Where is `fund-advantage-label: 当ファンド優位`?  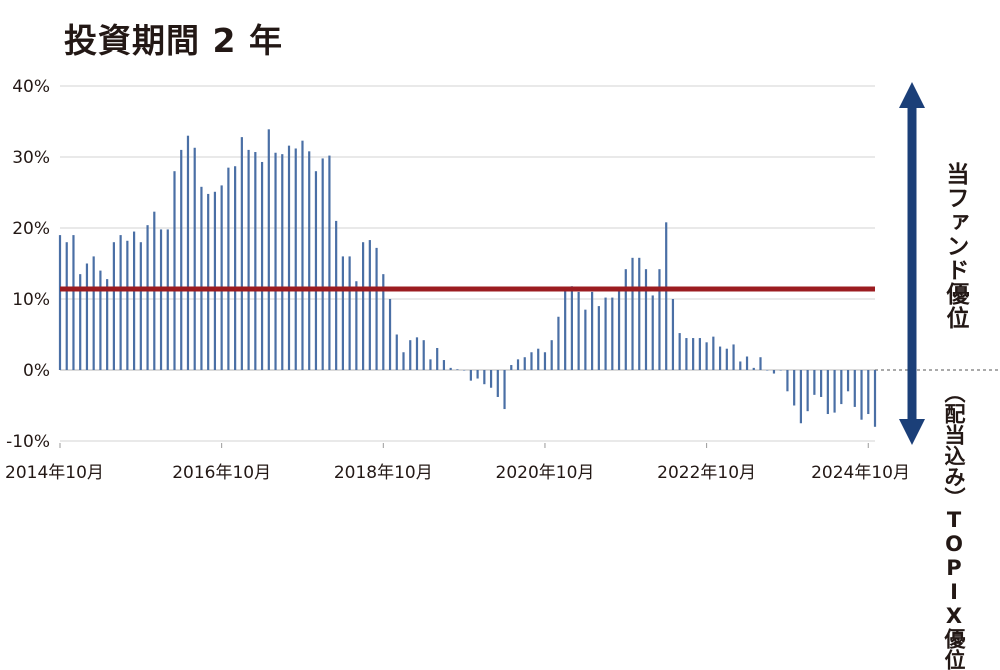 fund-advantage-label: 当ファンド優位 is located at coordinates (955, 246).